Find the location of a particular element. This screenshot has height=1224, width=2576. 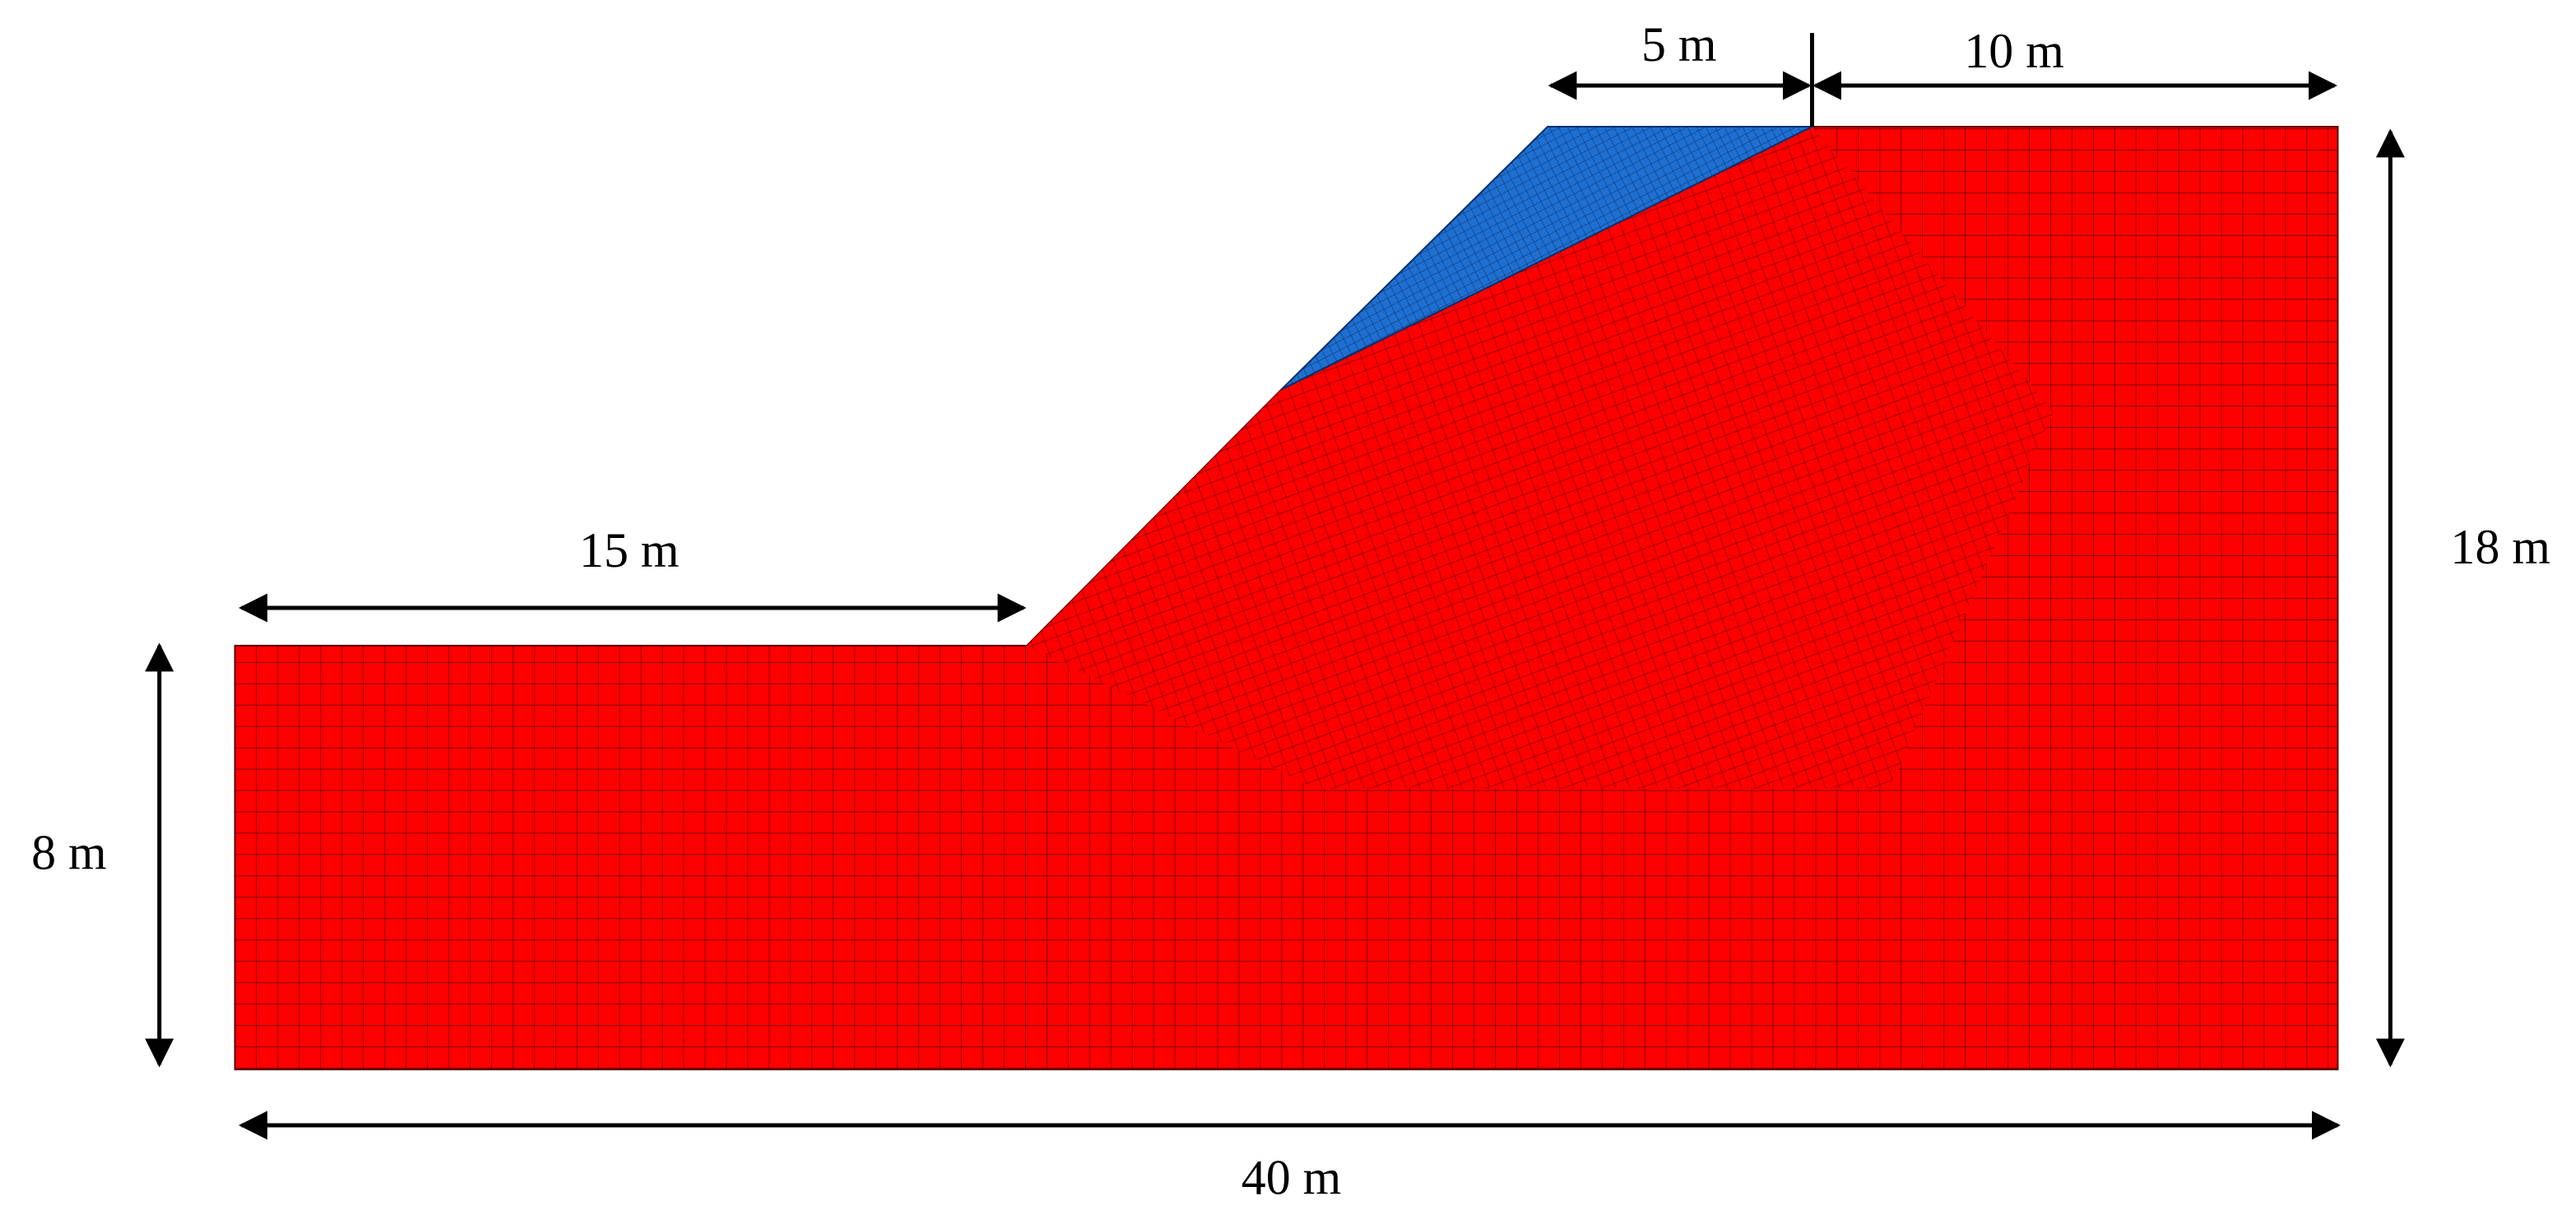

dim-label: 5 m is located at coordinates (1679, 44).